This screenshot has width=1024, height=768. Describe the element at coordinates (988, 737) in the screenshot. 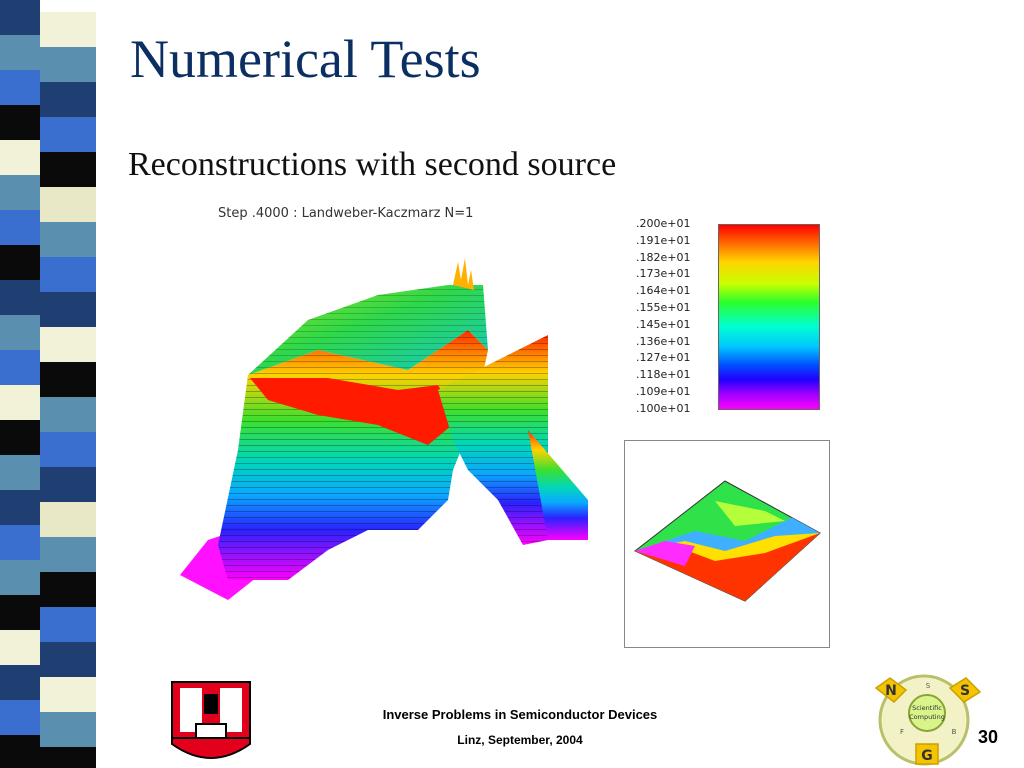

I see `page-number: 30` at that location.